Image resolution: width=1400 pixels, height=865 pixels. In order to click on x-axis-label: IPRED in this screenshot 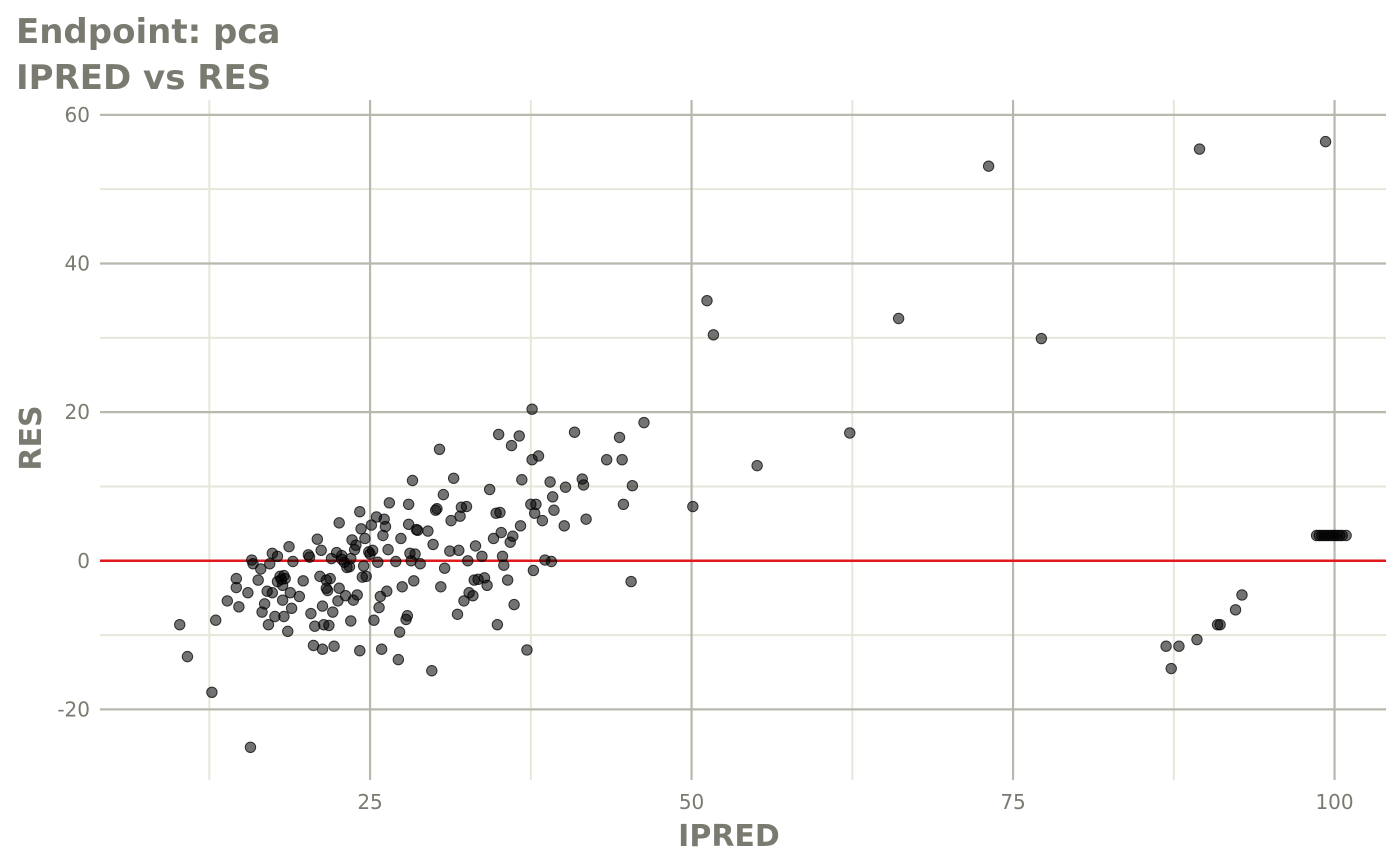, I will do `click(729, 836)`.